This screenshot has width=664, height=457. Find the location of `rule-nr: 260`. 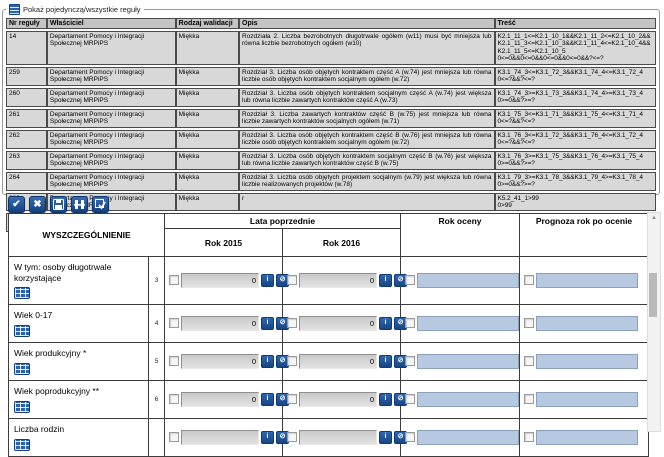

rule-nr: 260 is located at coordinates (26, 97).